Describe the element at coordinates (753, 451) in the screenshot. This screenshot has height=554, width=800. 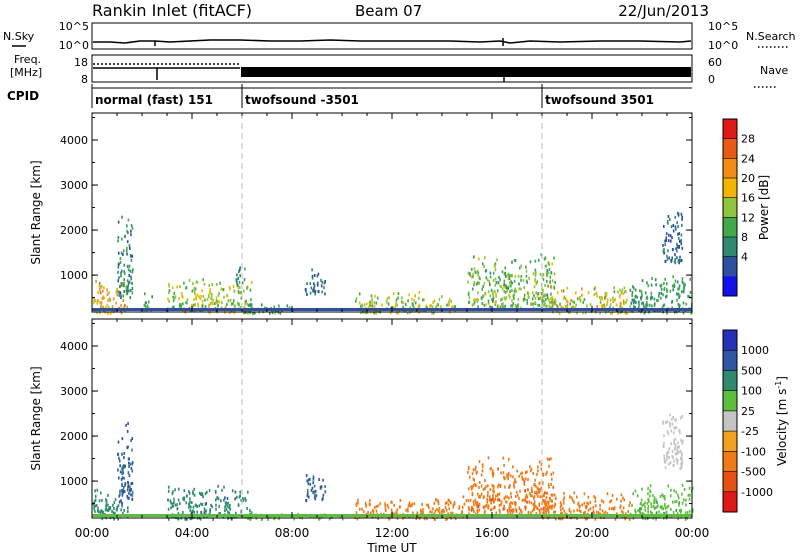
I see `velocity-colorbar-label: -100` at that location.